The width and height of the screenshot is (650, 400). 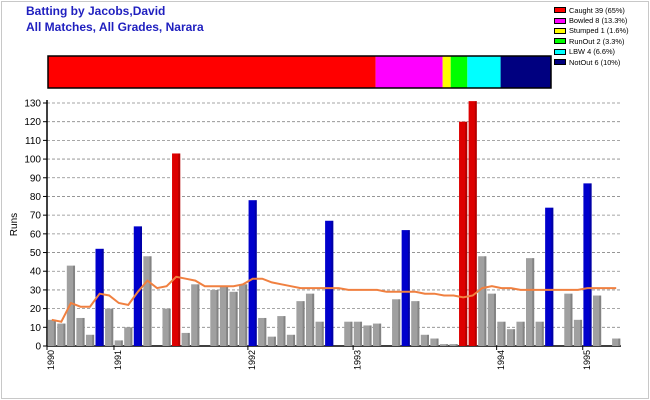 I want to click on y-tick-label: 10, so click(x=36, y=328).